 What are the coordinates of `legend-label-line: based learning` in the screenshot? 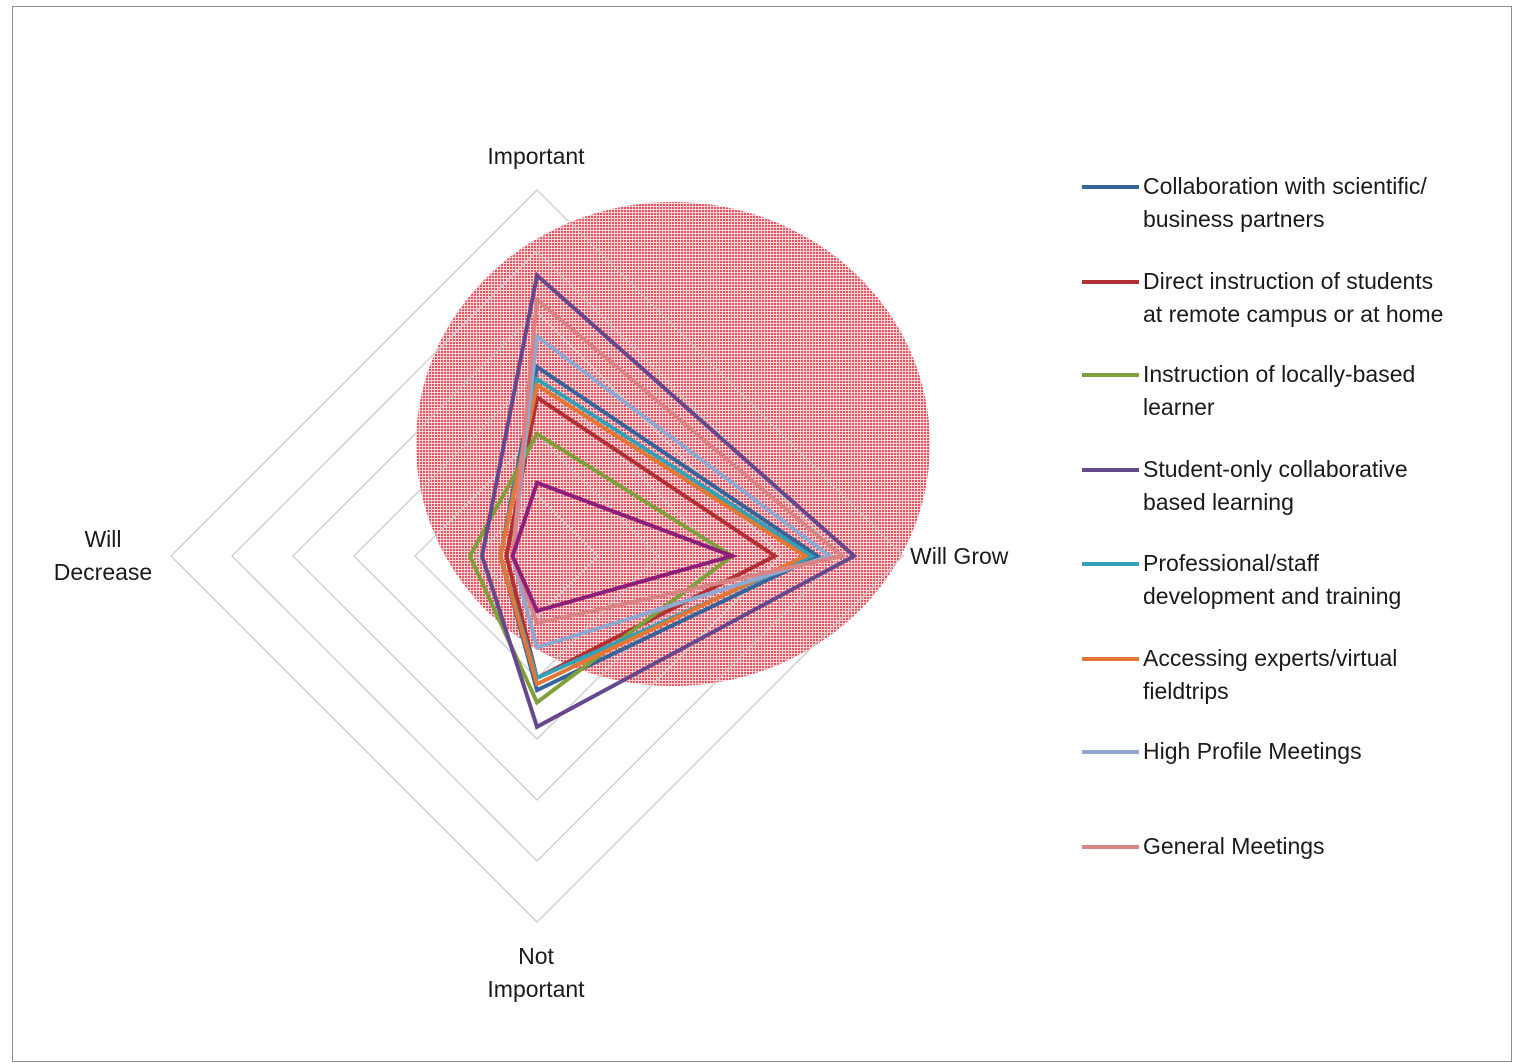 It's located at (1218, 502).